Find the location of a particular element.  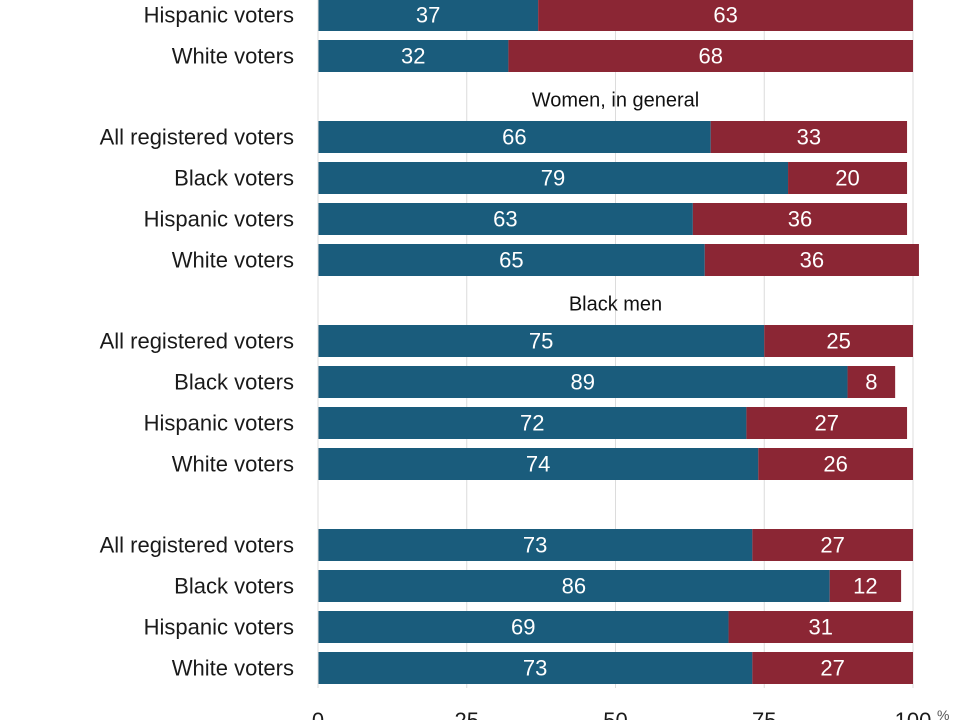

bar-value-label: 26 is located at coordinates (835, 464).